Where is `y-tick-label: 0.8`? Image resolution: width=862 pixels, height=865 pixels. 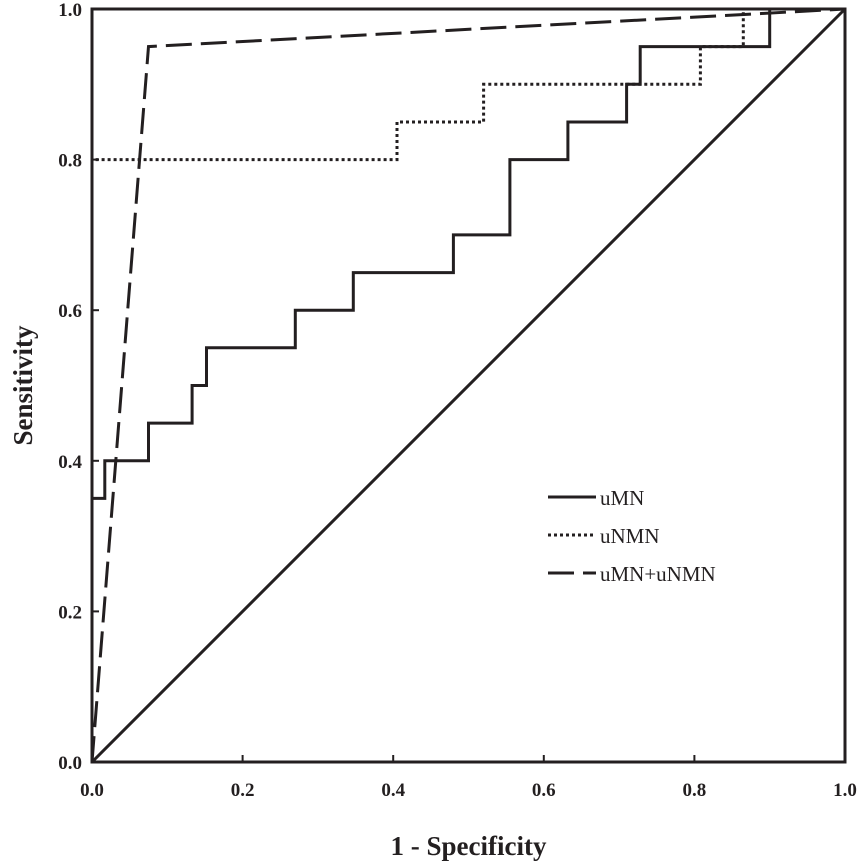
y-tick-label: 0.8 is located at coordinates (70, 161).